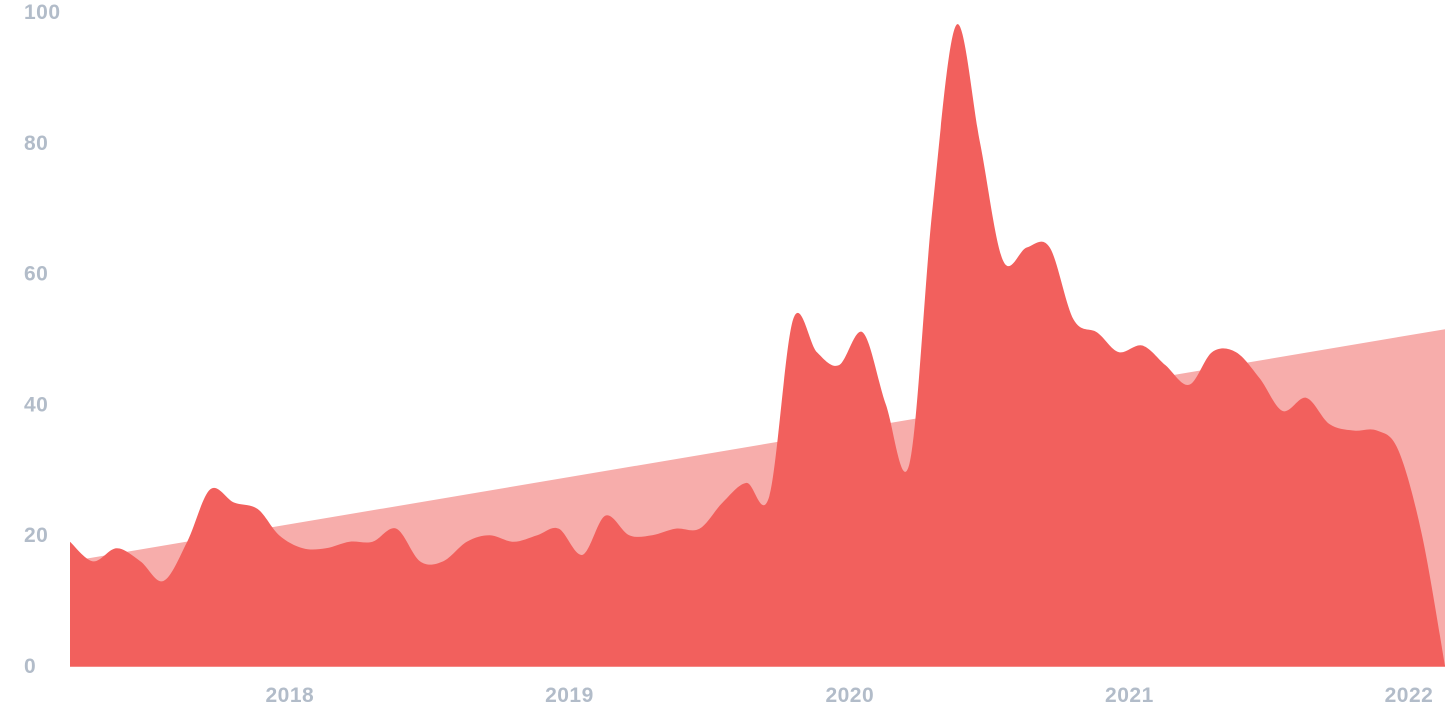  I want to click on x-tick-label-2018: 2018, so click(289, 695).